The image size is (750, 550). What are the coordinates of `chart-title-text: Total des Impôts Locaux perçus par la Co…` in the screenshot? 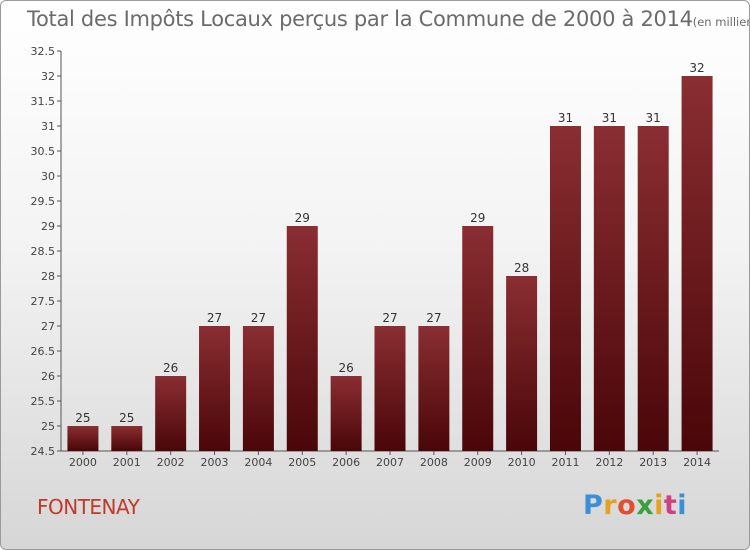 It's located at (360, 19).